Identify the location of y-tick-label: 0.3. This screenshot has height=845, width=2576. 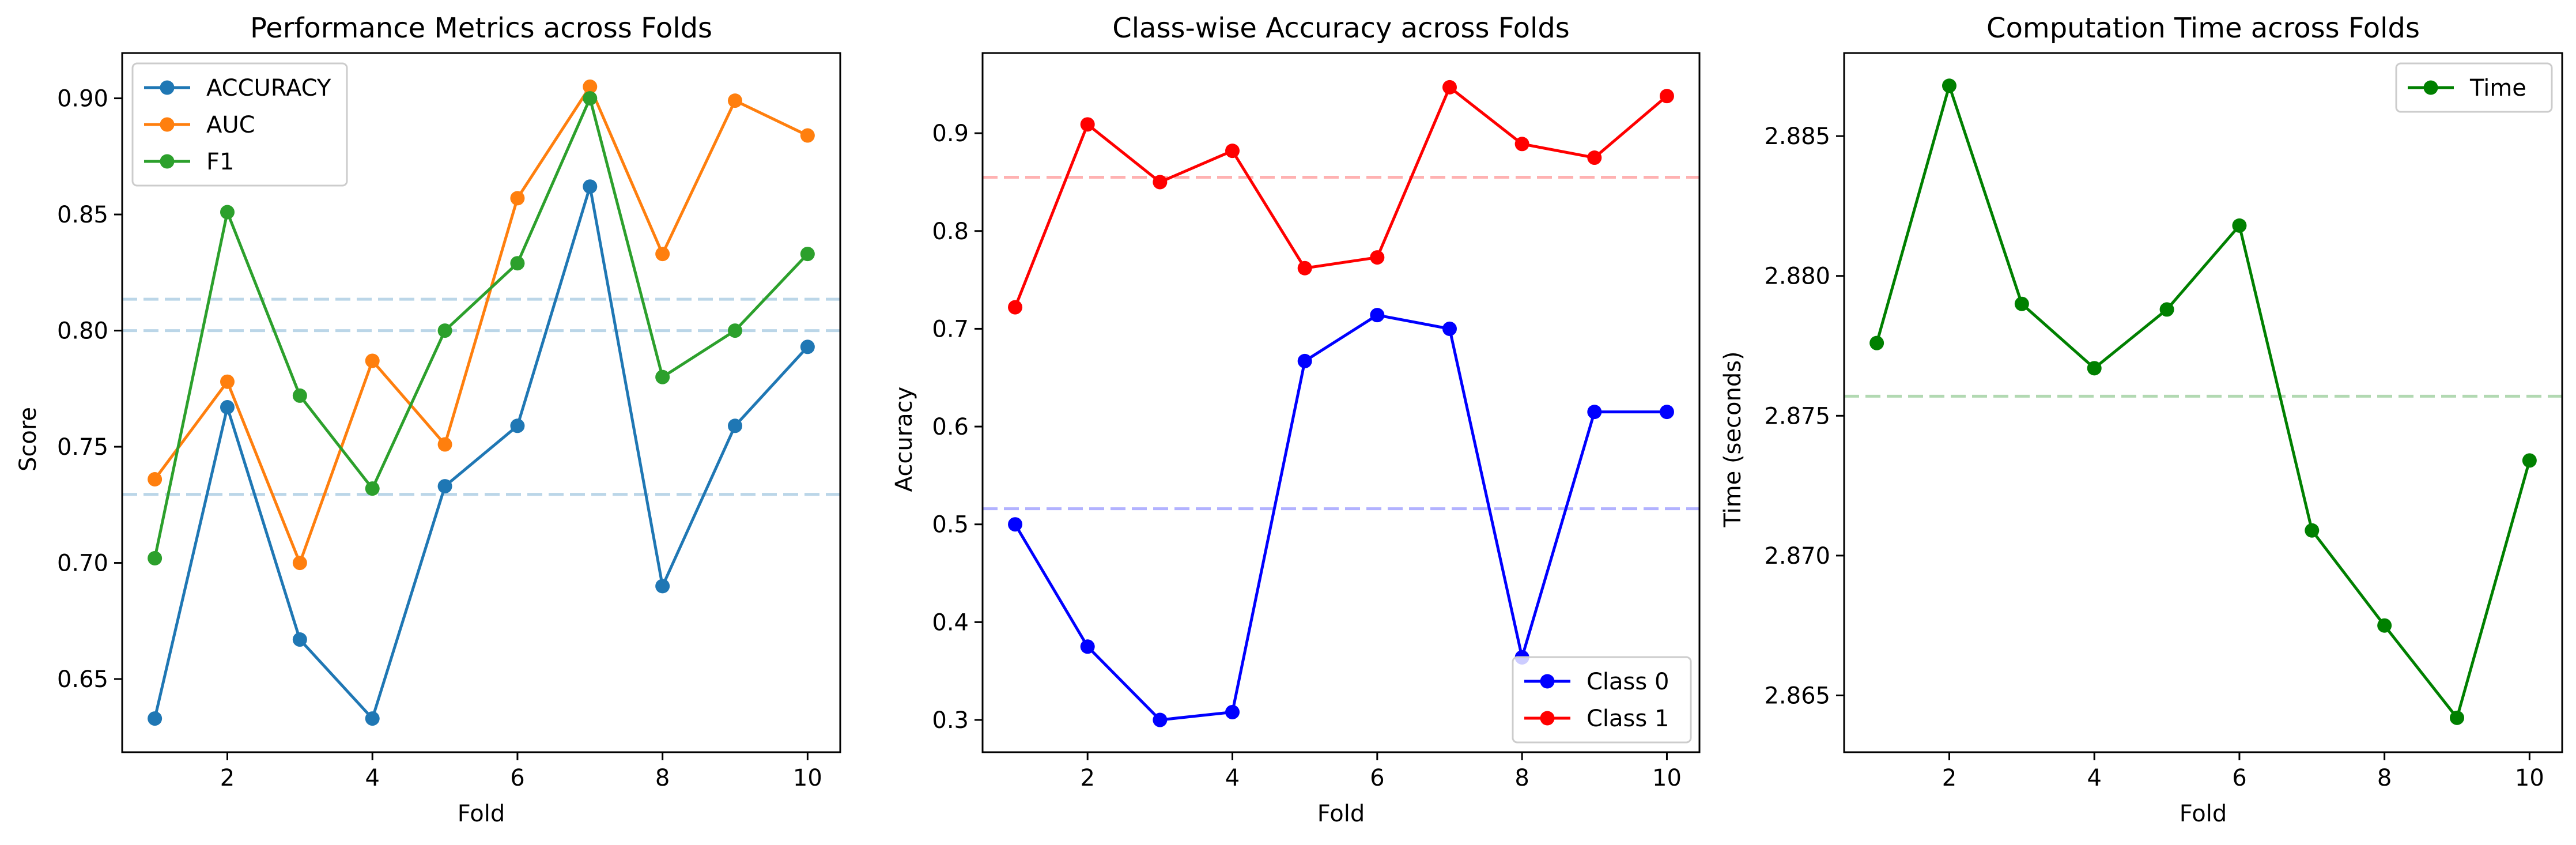
(950, 720).